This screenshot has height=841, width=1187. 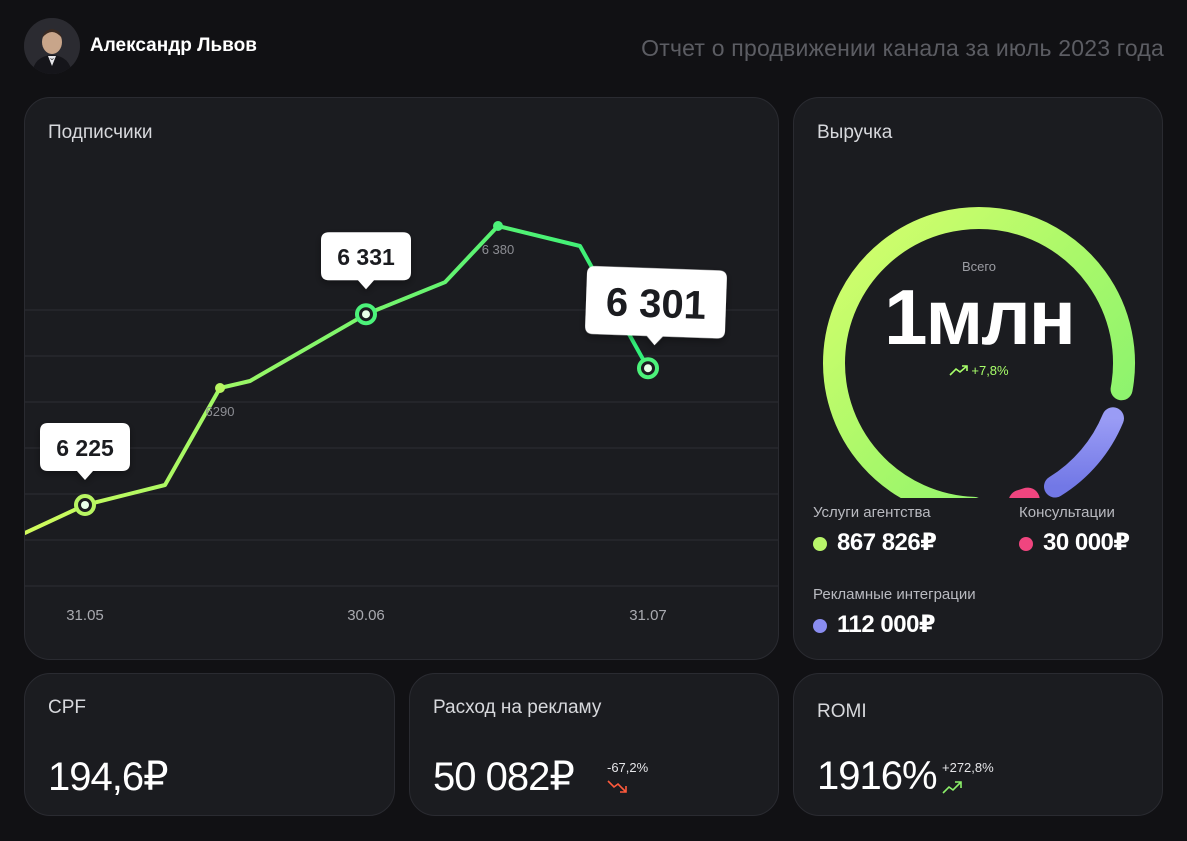 I want to click on ad-spend-title: Расход на рекламу, so click(x=517, y=707).